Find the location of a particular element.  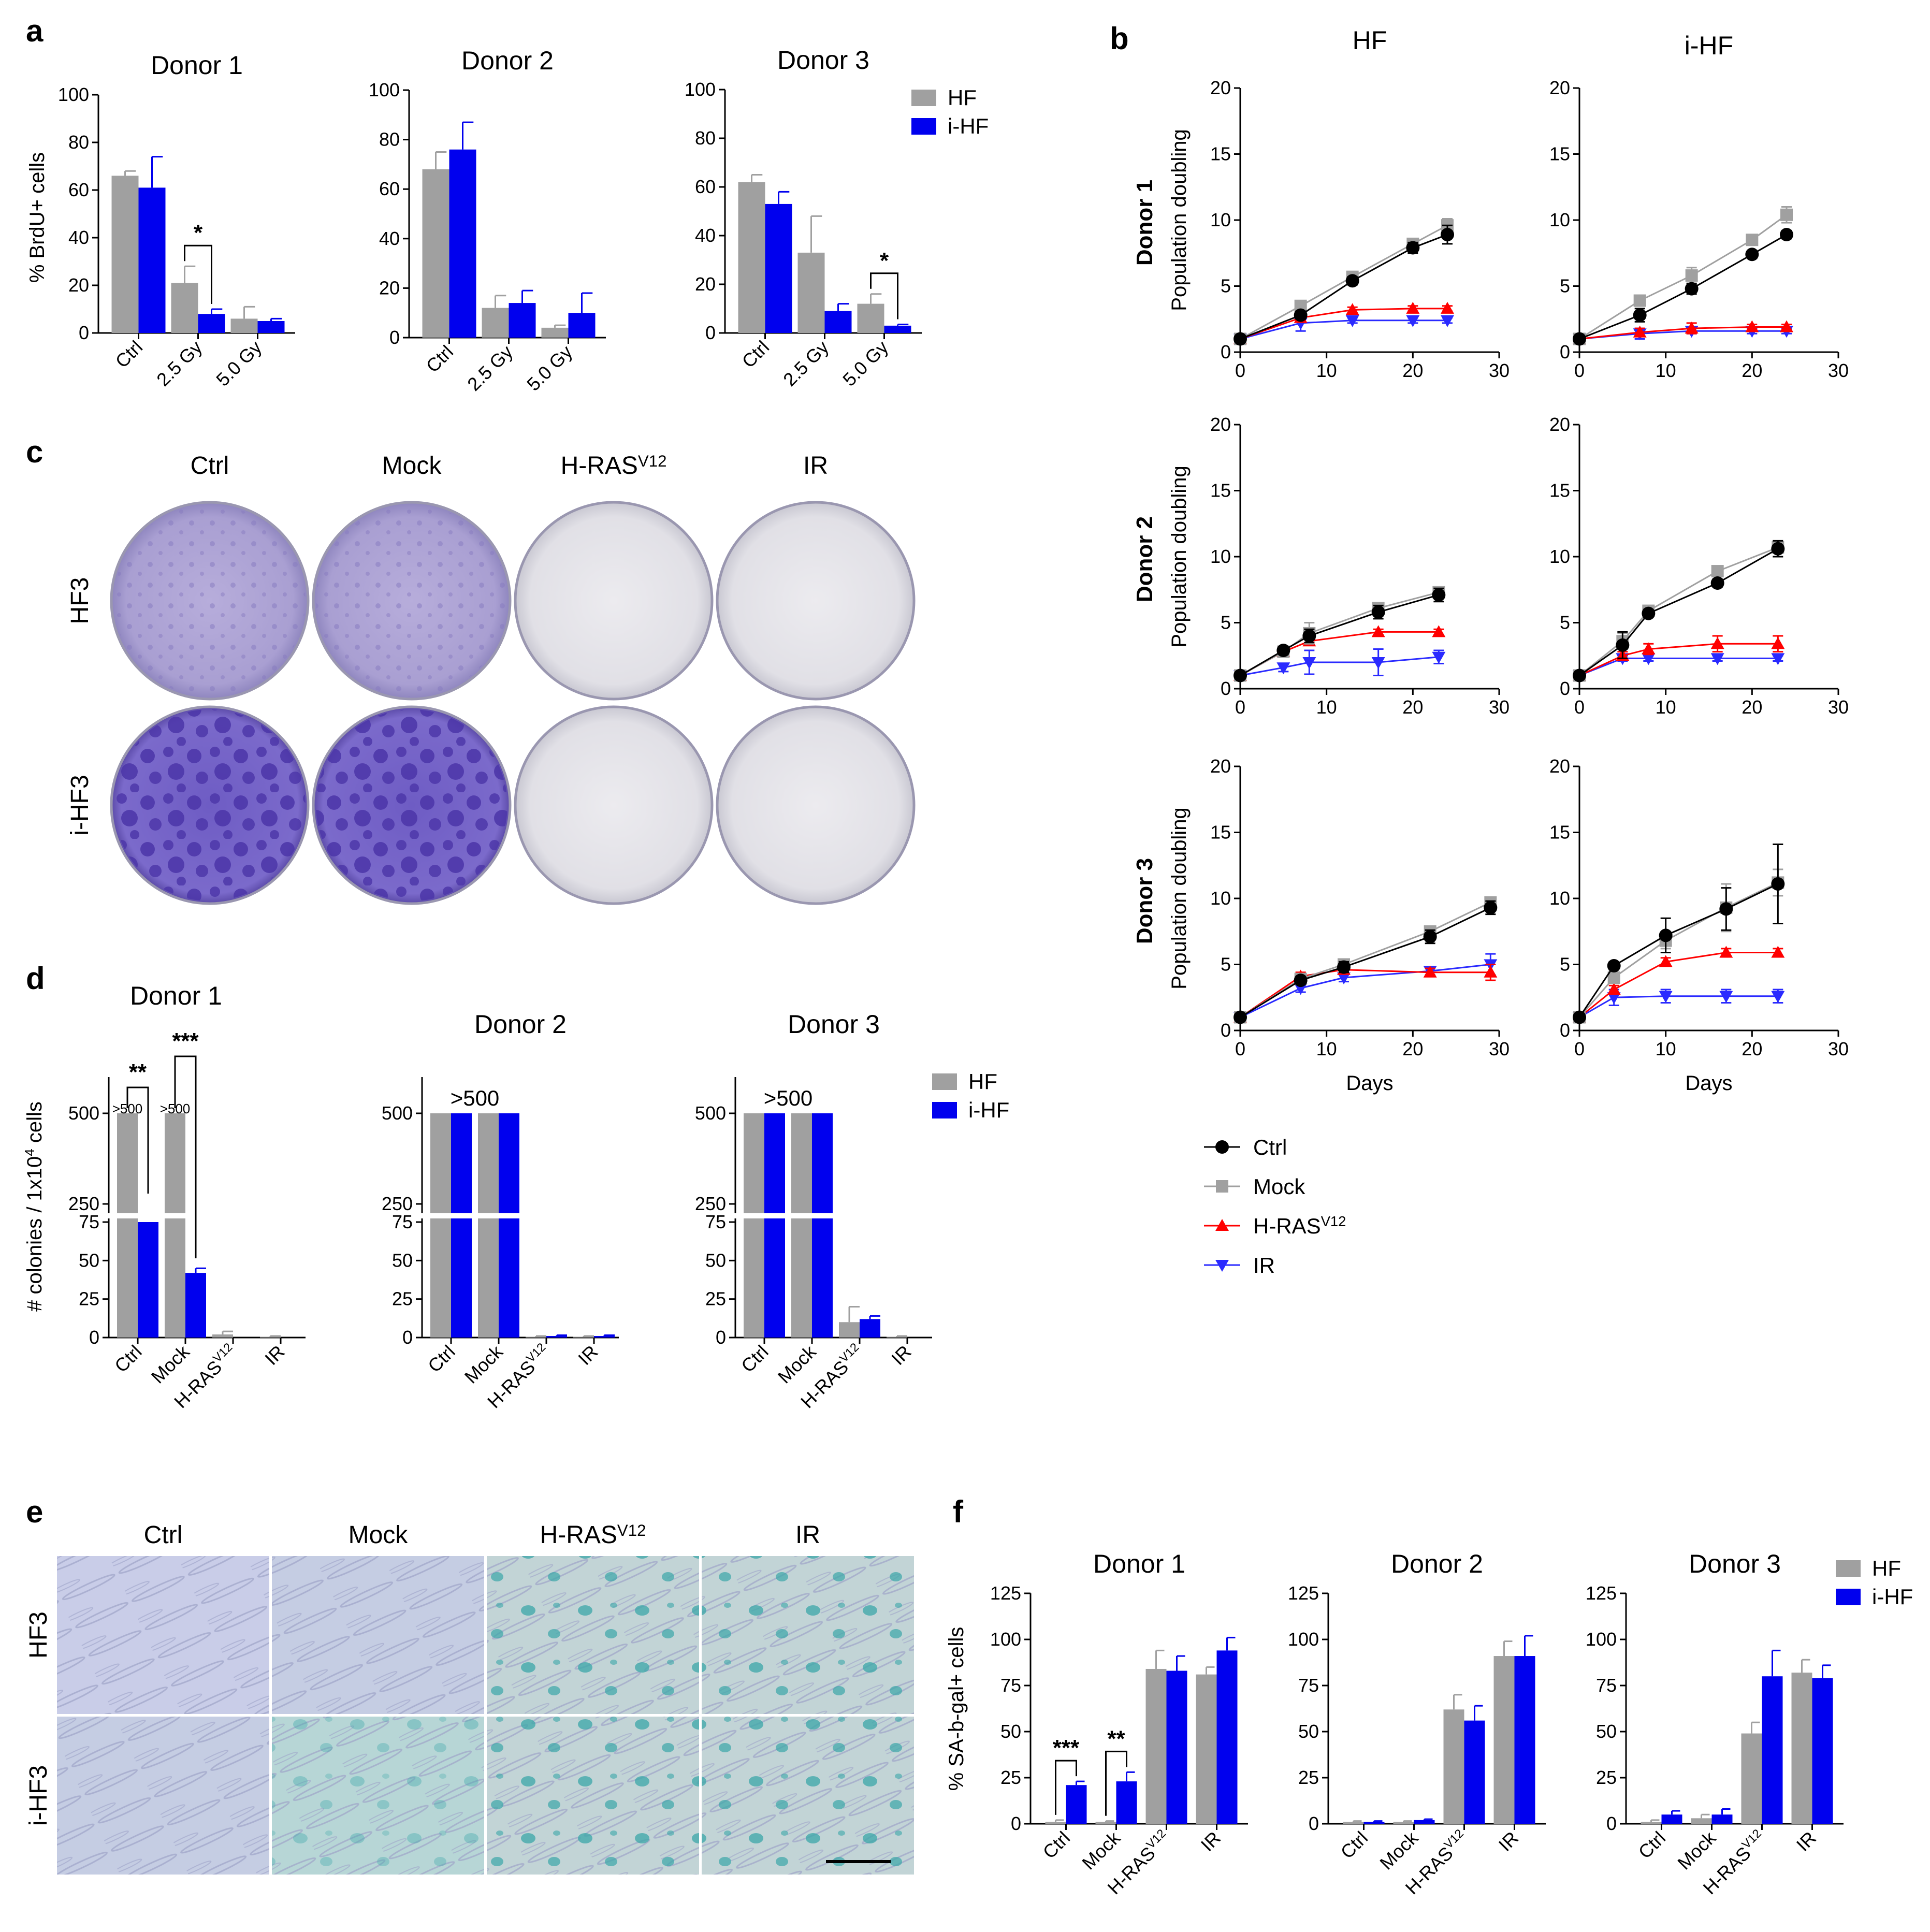

x-tick-label-base: IR is located at coordinates (588, 1355).